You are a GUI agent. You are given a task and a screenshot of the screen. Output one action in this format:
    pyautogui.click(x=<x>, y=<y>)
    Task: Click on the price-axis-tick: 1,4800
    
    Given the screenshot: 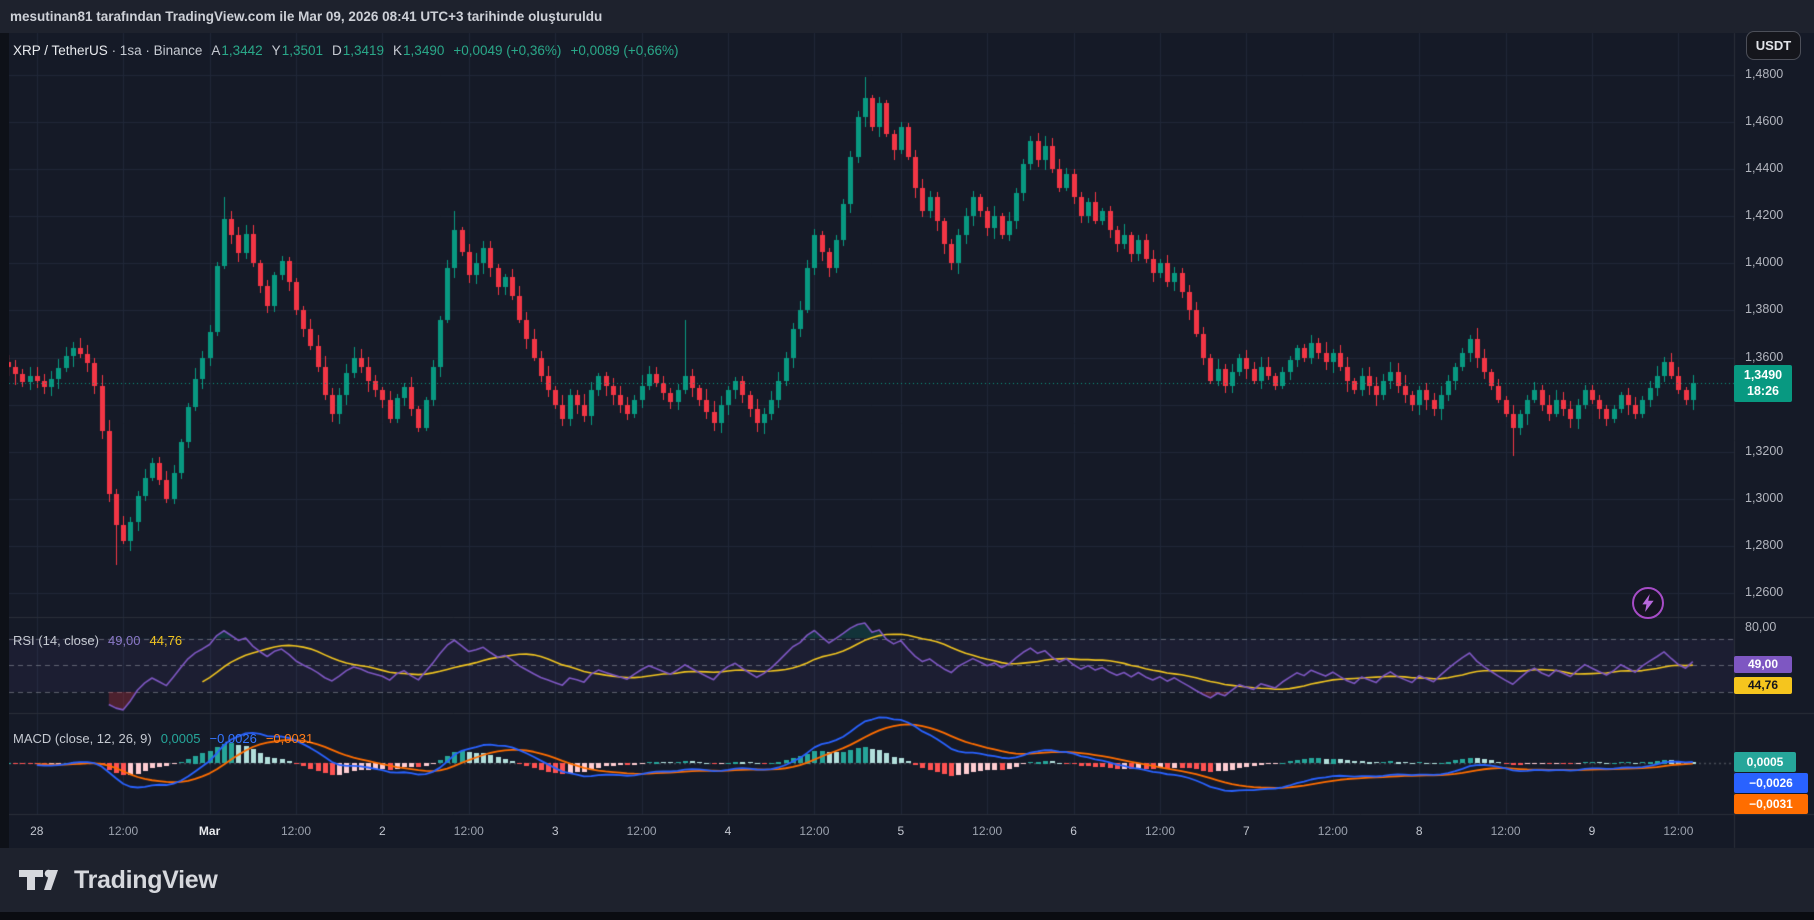 What is the action you would take?
    pyautogui.click(x=1764, y=73)
    